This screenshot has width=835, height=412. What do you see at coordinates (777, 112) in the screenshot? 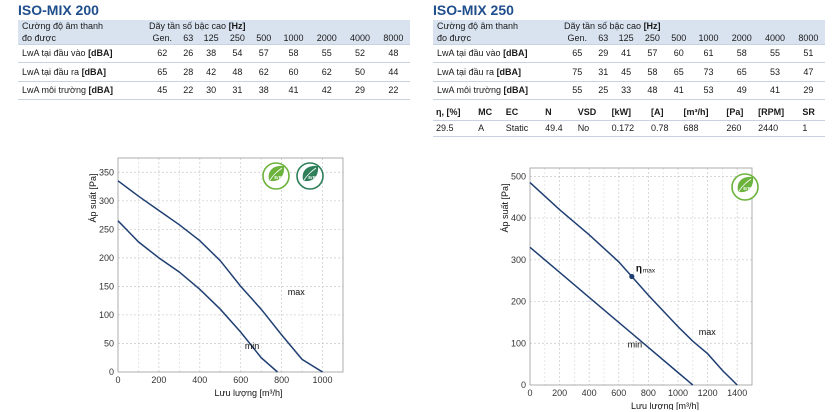
I see `spec-header: [RPM]` at bounding box center [777, 112].